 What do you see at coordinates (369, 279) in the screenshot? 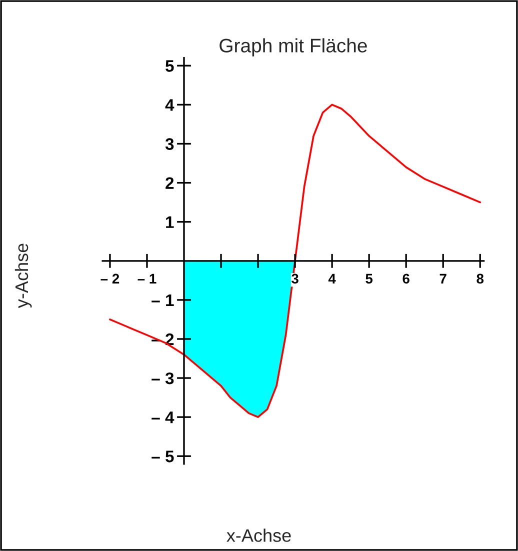
I see `x-tick-label: 5` at bounding box center [369, 279].